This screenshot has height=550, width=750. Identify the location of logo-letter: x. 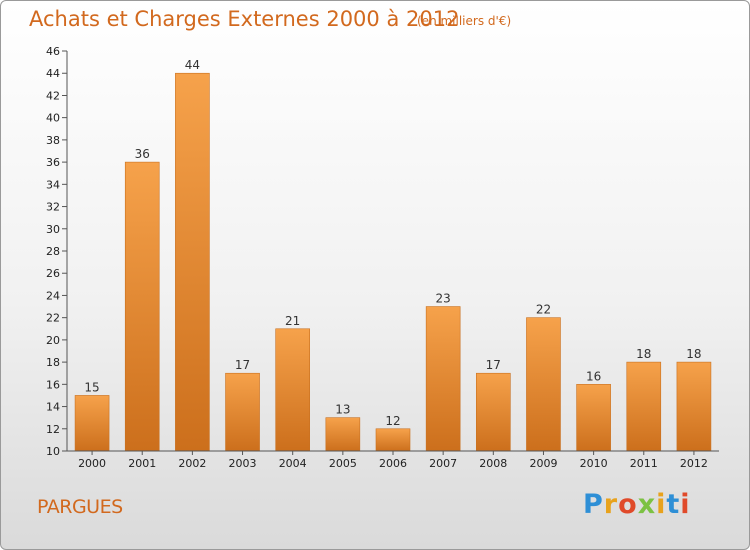
(647, 504).